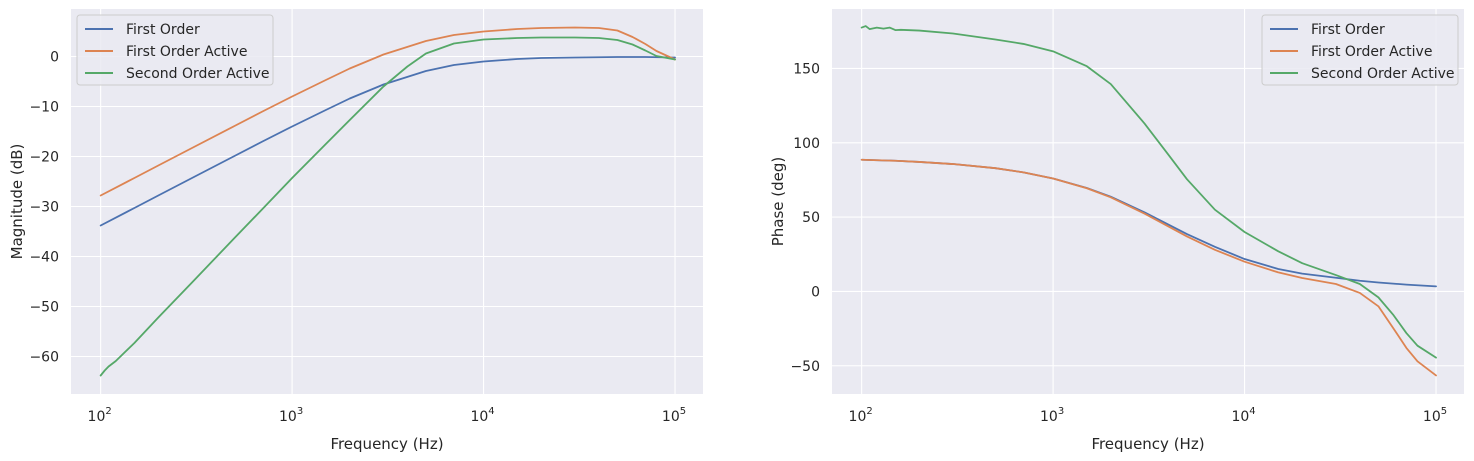 The width and height of the screenshot is (1474, 461). I want to click on y-tick-label: −60, so click(44, 358).